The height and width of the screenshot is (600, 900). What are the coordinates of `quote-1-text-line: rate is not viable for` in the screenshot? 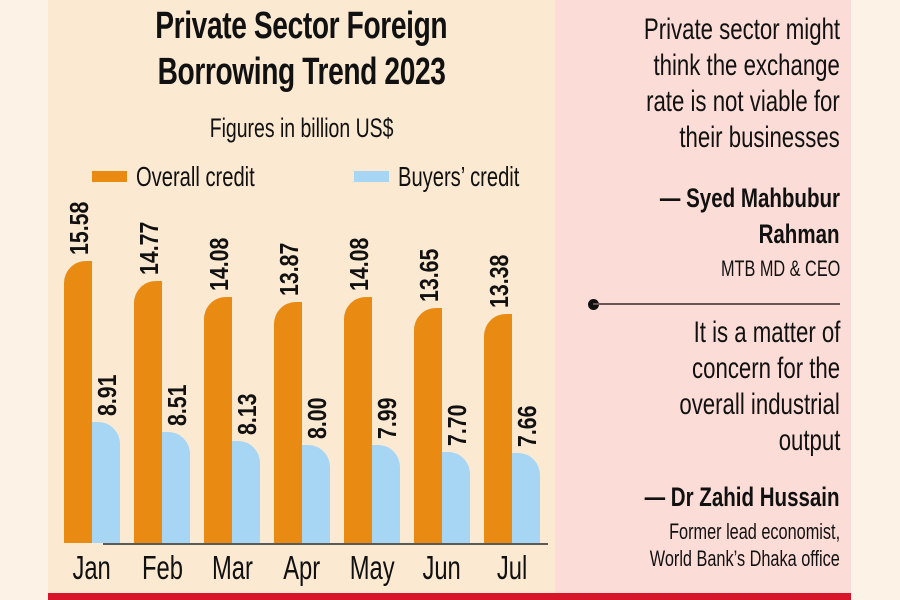 It's located at (743, 101).